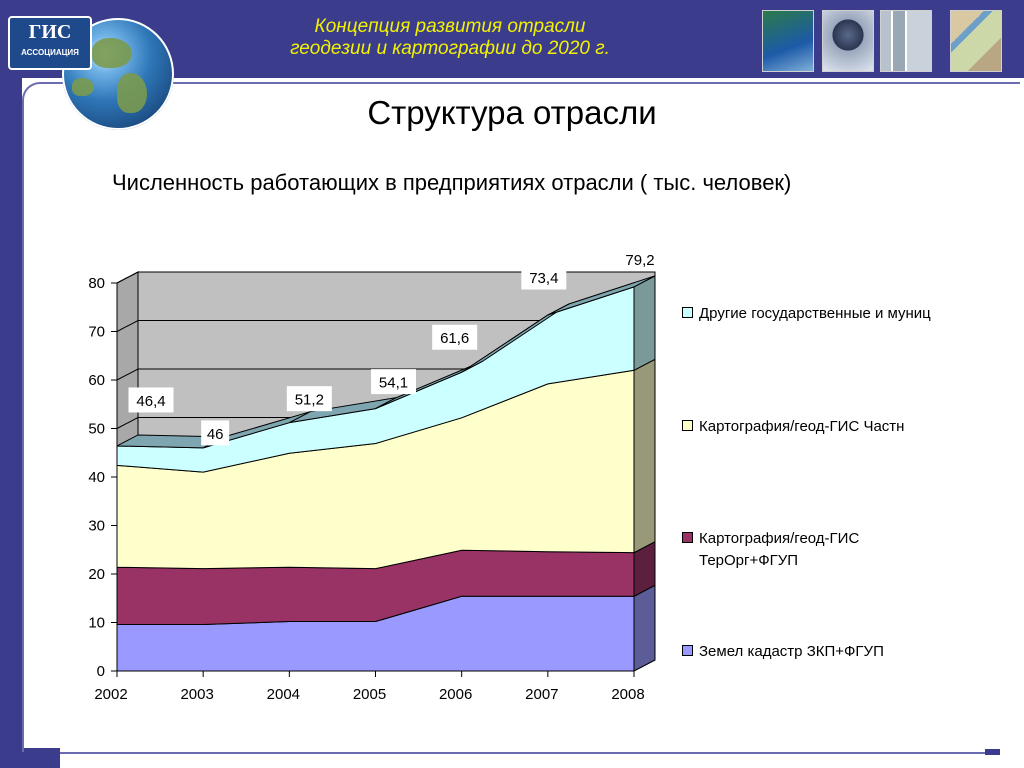 Image resolution: width=1024 pixels, height=768 pixels. Describe the element at coordinates (906, 41) in the screenshot. I see `buildings-thumbnail` at that location.